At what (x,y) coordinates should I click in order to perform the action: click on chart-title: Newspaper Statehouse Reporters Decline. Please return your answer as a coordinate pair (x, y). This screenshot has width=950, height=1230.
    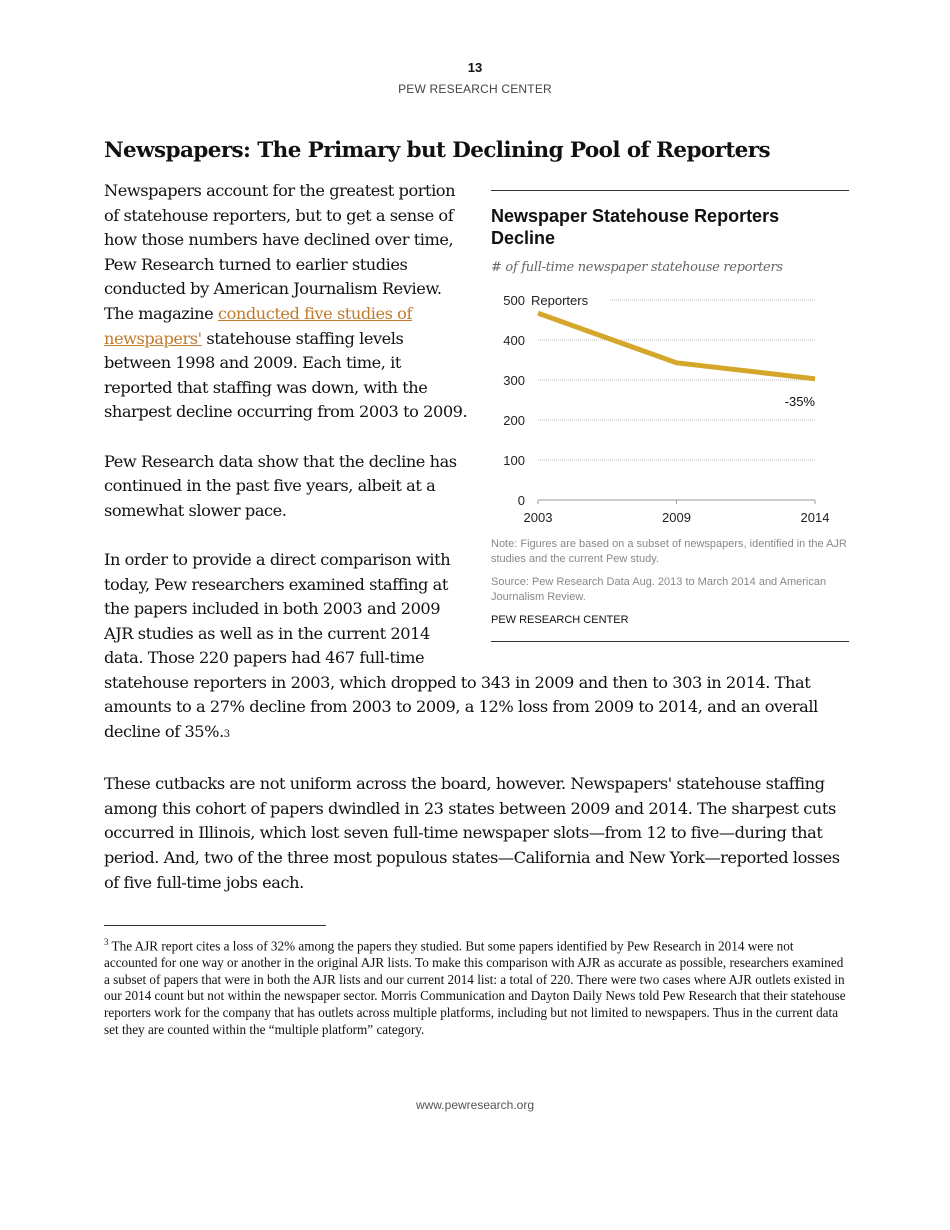
    Looking at the image, I should click on (635, 227).